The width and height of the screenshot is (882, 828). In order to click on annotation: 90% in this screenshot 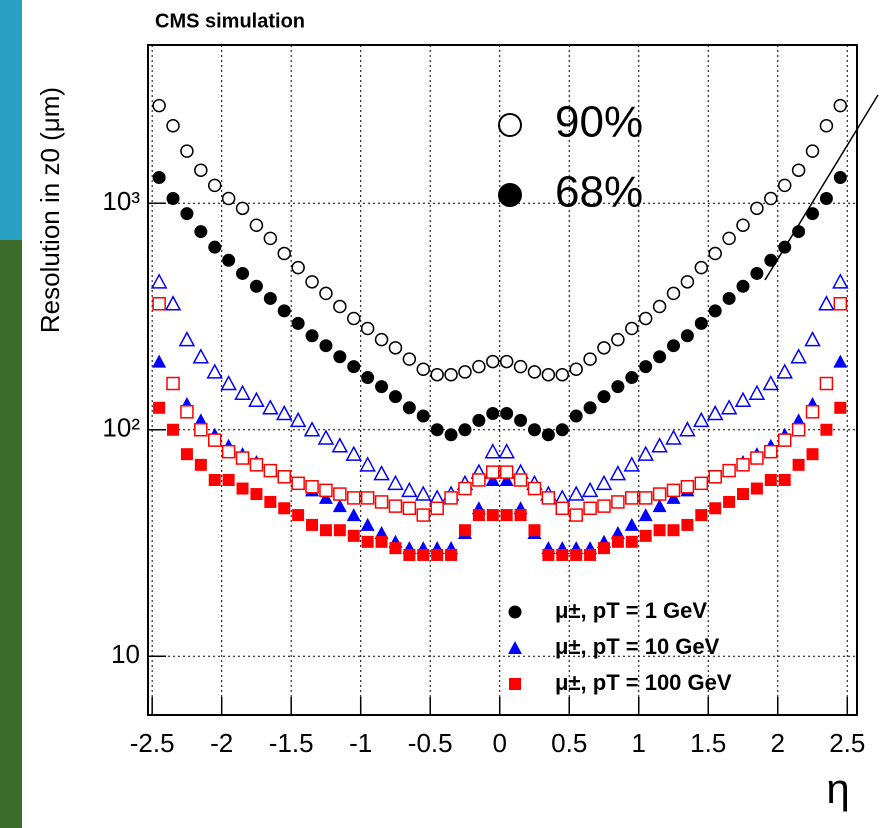, I will do `click(599, 122)`.